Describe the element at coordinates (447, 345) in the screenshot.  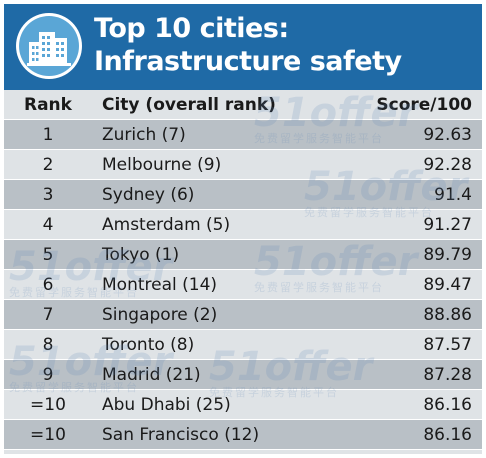
I see `score-cell: 87.57` at that location.